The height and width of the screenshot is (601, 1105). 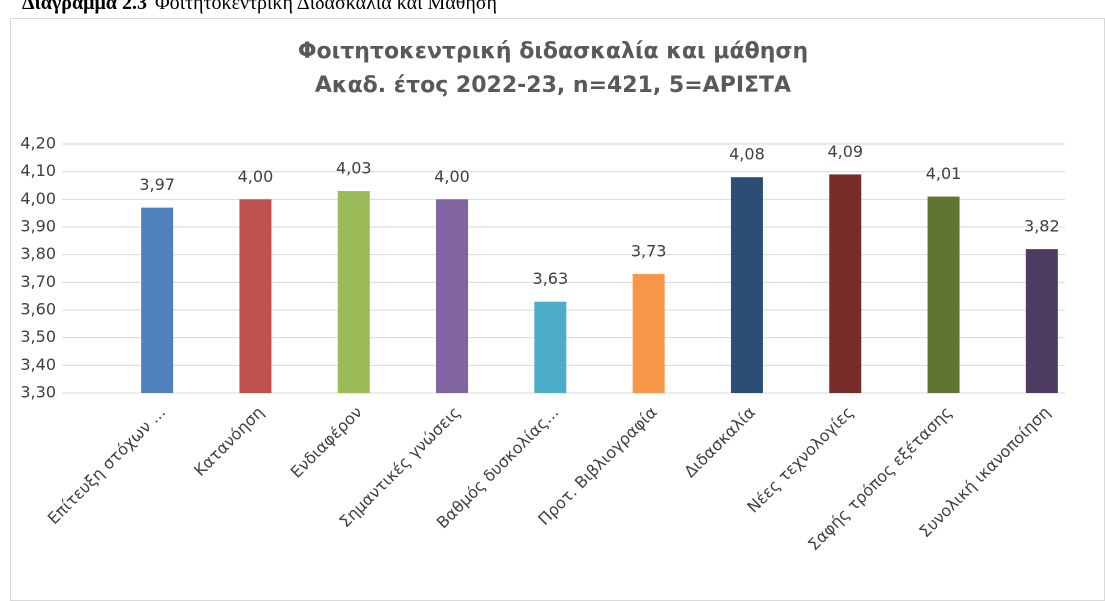 What do you see at coordinates (1042, 226) in the screenshot?
I see `data-label: 3,82` at bounding box center [1042, 226].